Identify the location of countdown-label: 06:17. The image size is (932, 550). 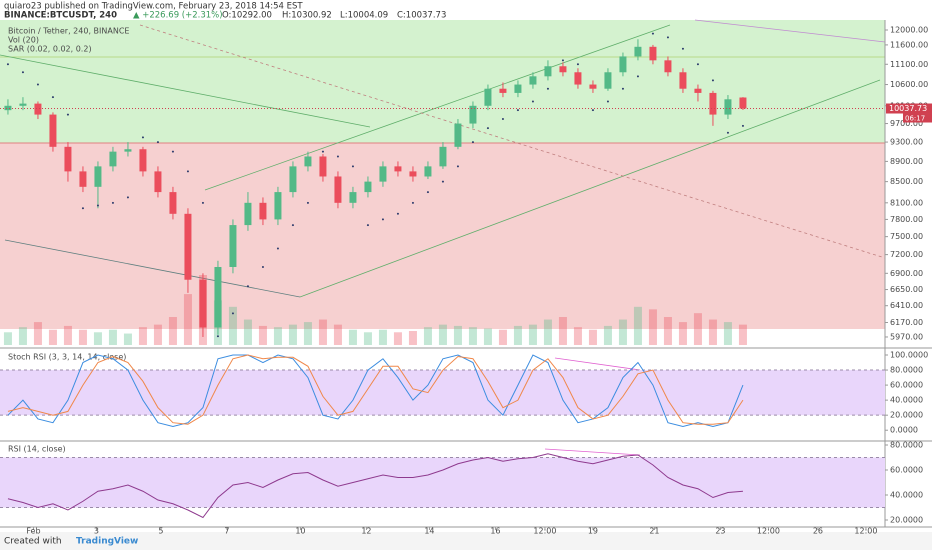
(915, 119).